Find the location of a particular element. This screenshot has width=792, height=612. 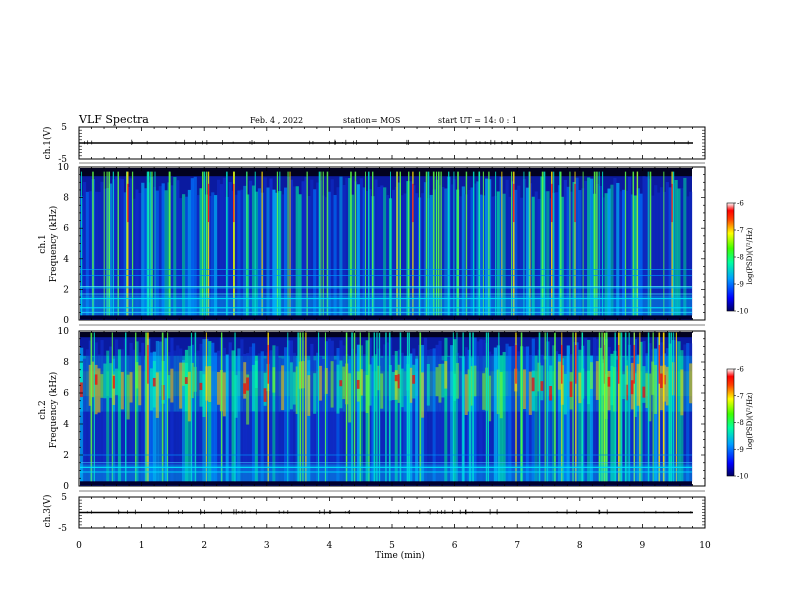

x-tick-label: 5 is located at coordinates (392, 546).